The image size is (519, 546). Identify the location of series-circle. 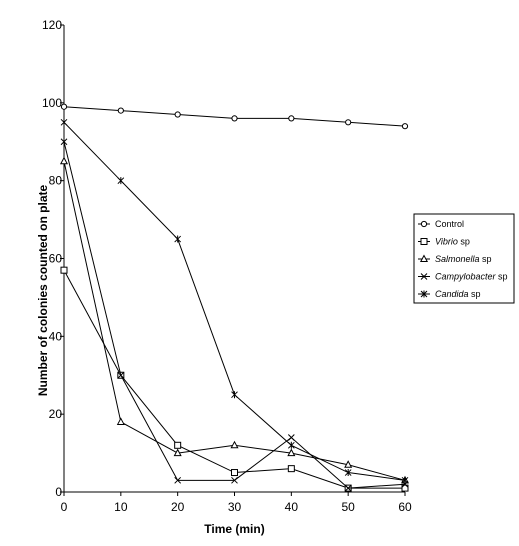
(234, 116).